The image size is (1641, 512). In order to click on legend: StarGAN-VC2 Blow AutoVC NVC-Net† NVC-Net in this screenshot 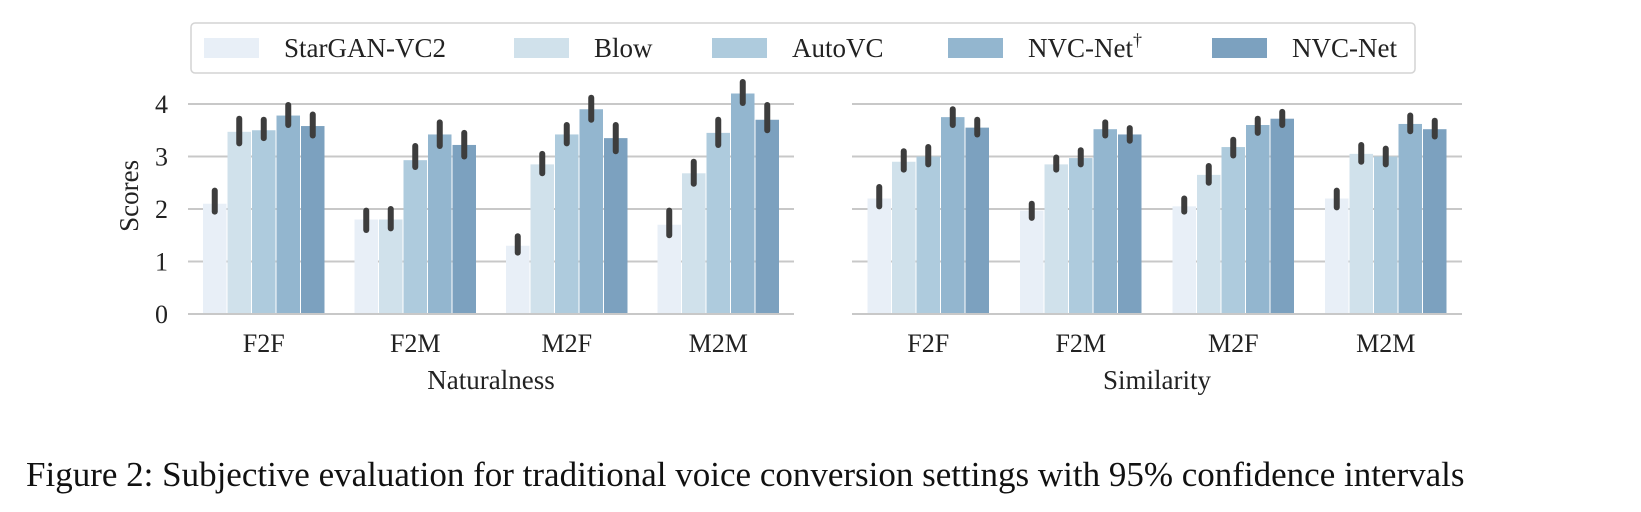, I will do `click(803, 48)`.